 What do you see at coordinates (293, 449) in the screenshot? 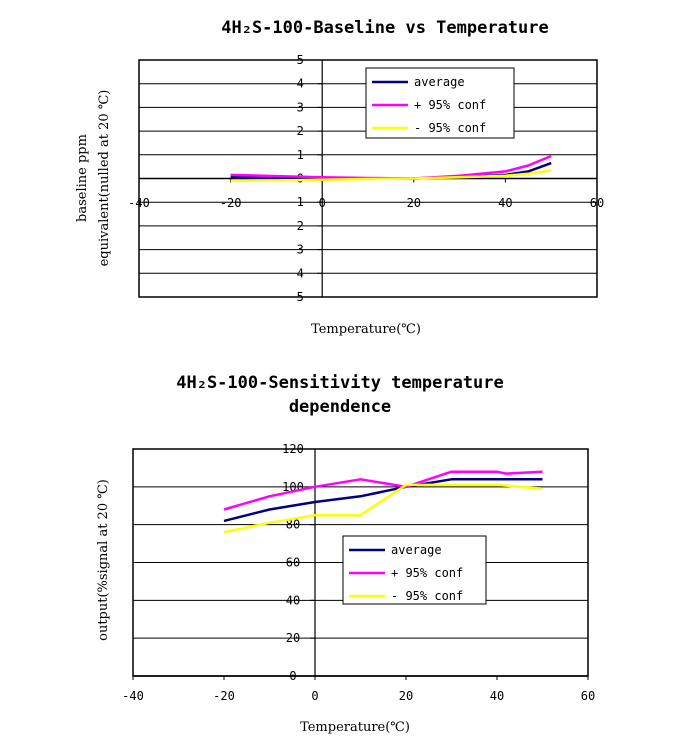
I see `y-tick-label: 120` at bounding box center [293, 449].